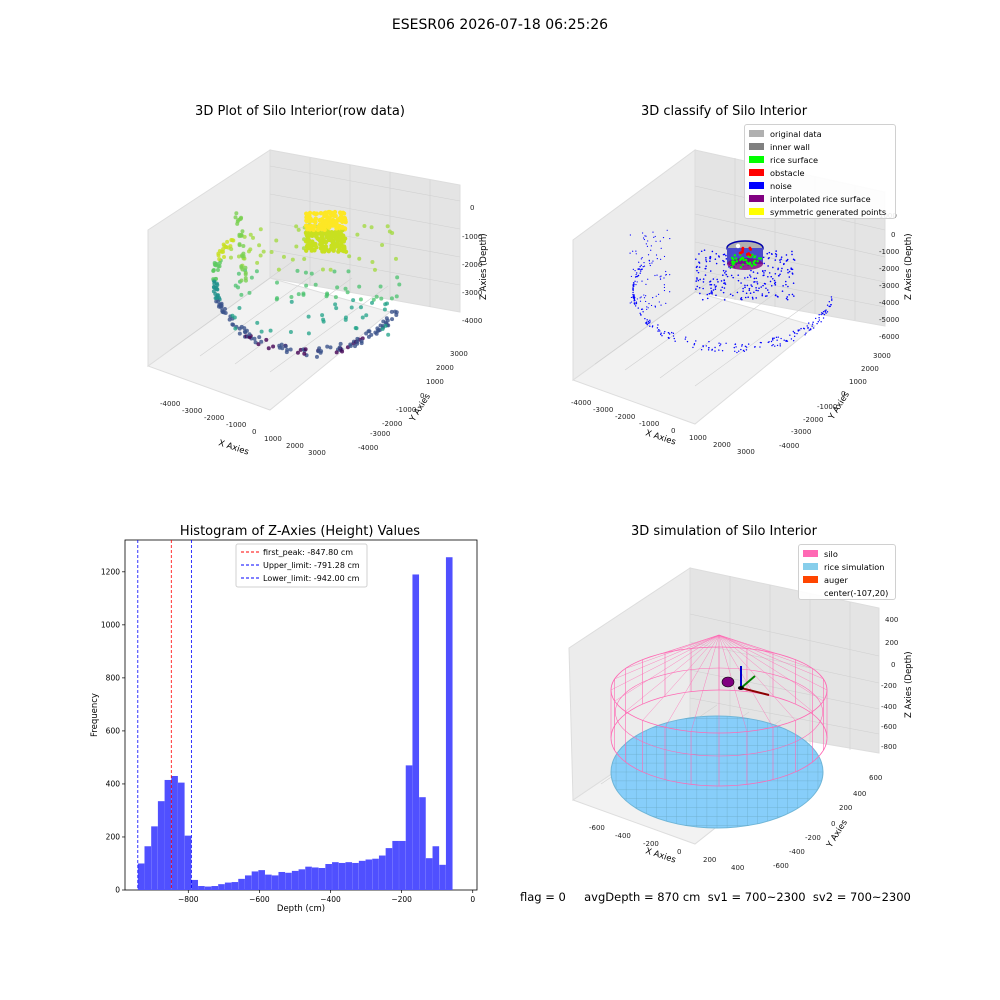 The width and height of the screenshot is (1000, 1000). Describe the element at coordinates (300, 531) in the screenshot. I see `histogram-title: Histogram of Z-Axies (Height) Values` at that location.